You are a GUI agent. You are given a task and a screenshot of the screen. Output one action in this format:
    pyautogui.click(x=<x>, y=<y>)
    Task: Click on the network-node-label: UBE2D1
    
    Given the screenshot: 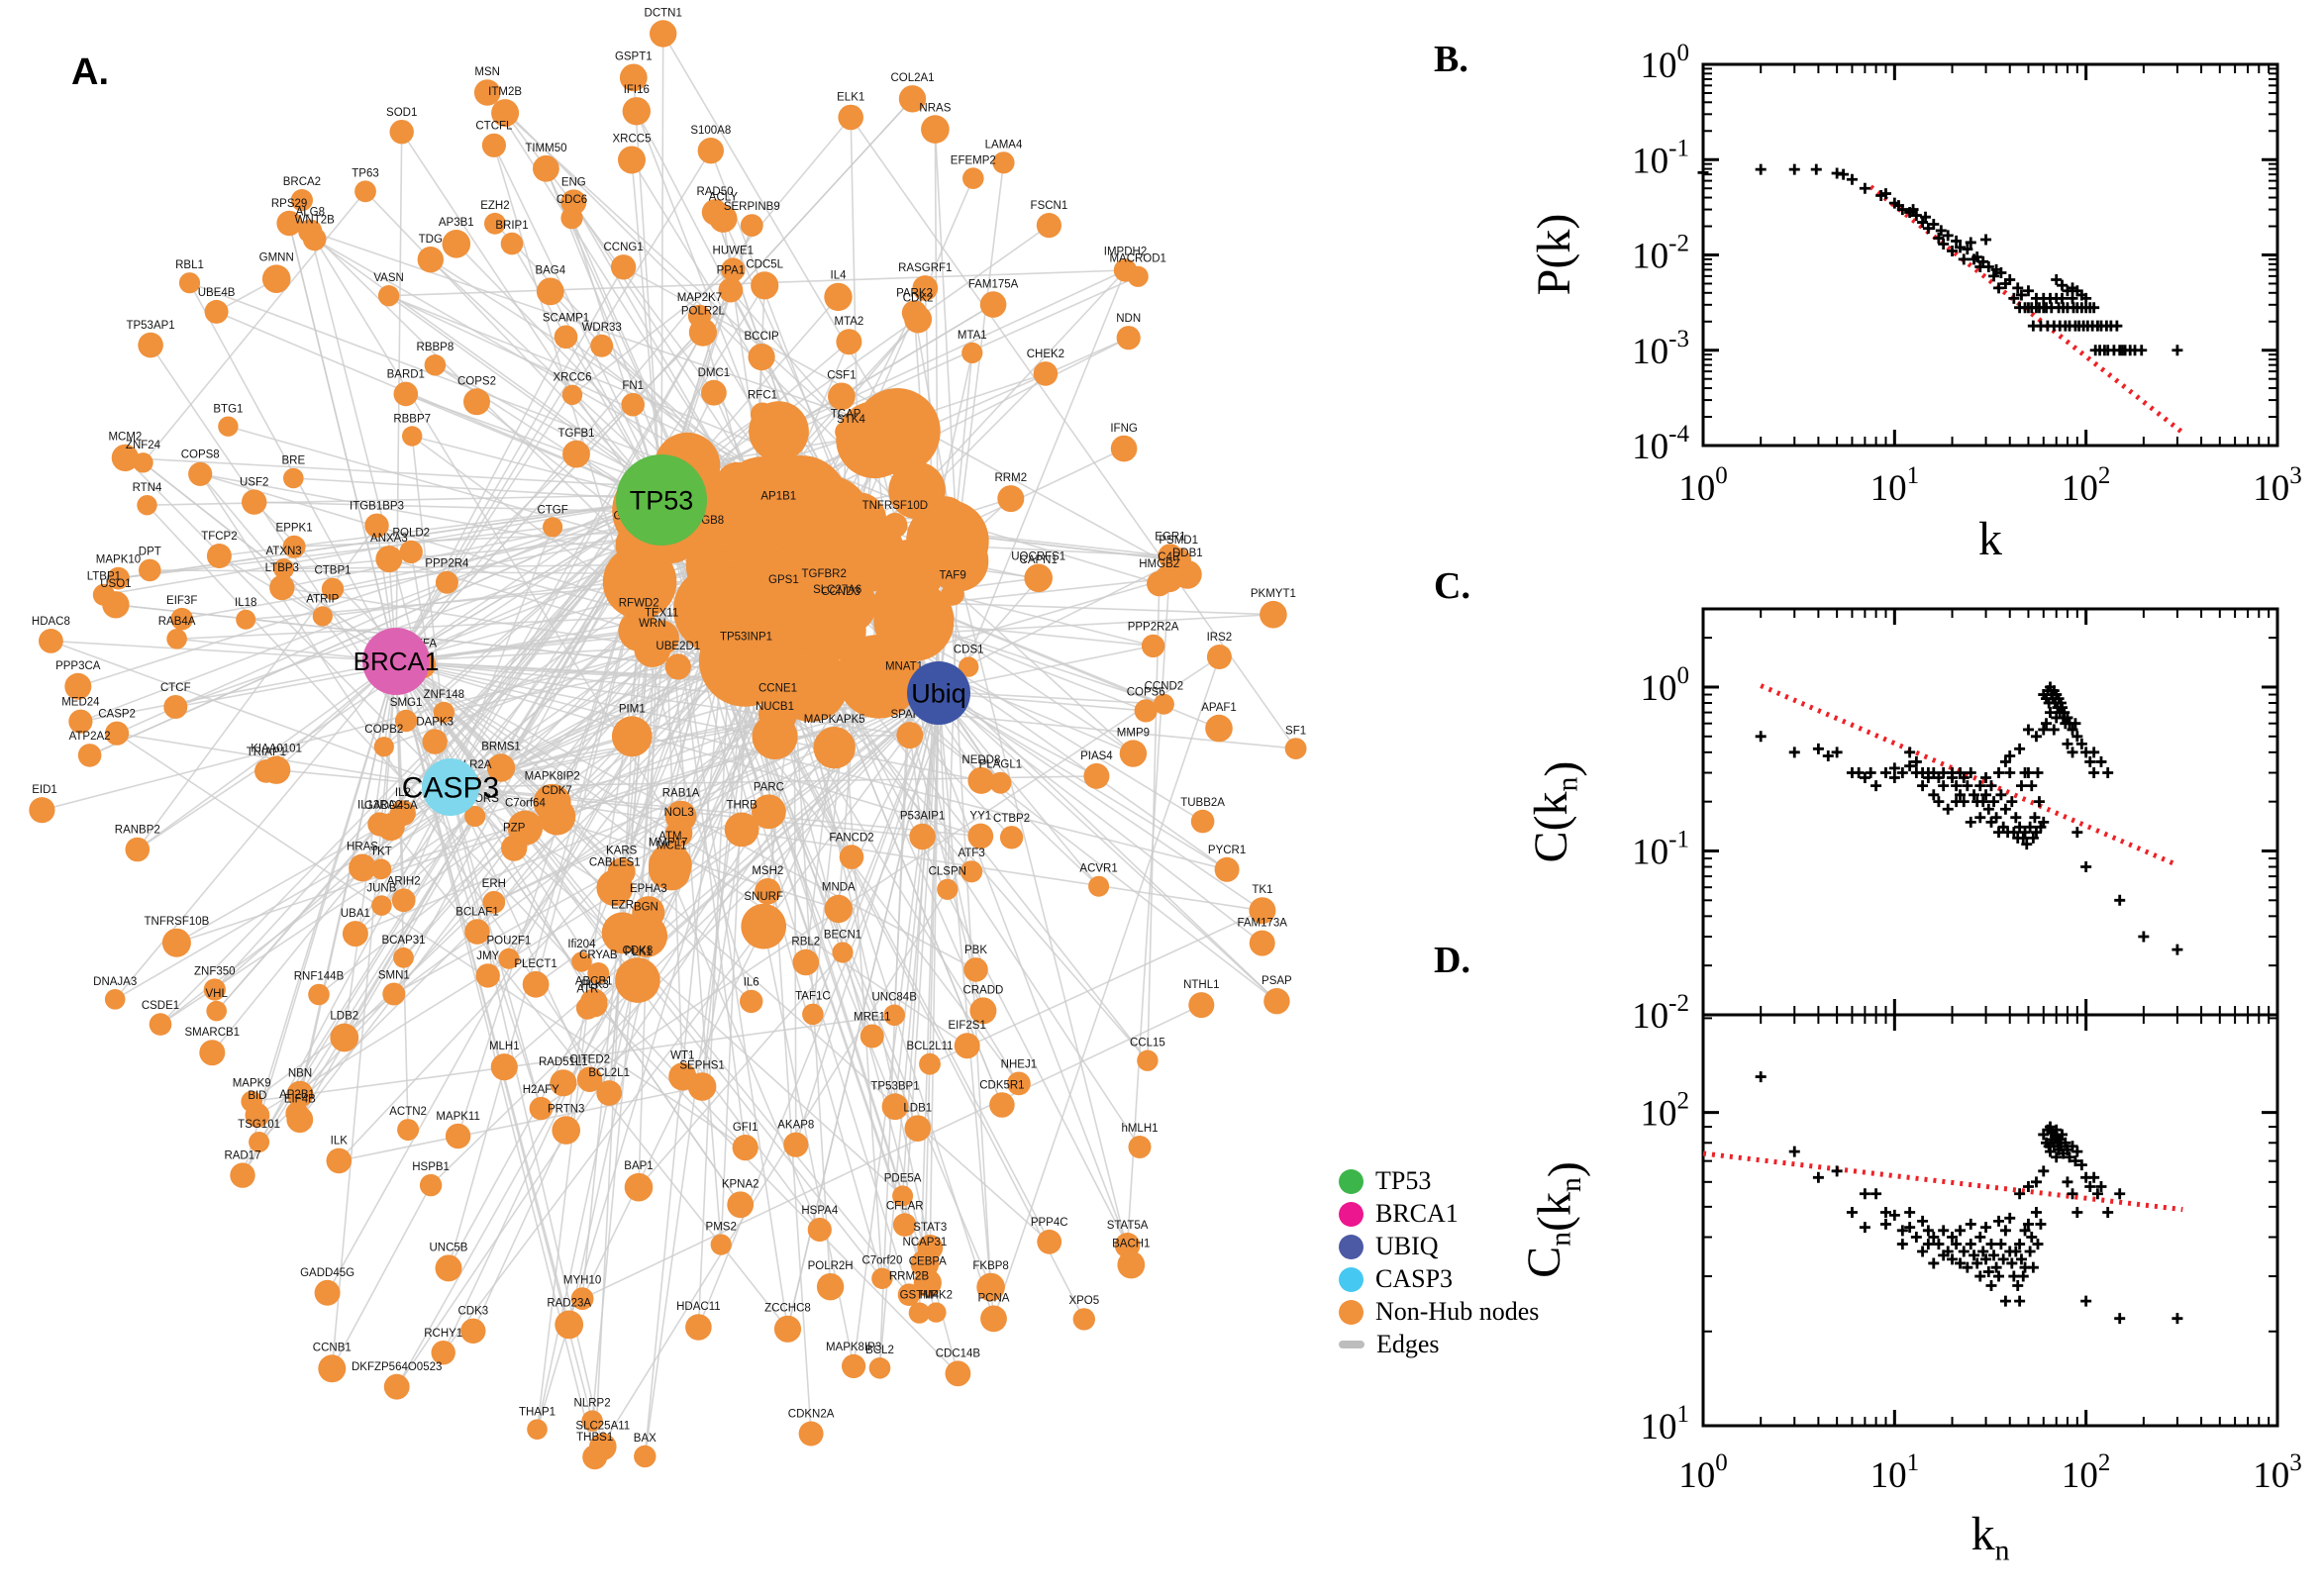 What is the action you would take?
    pyautogui.click(x=678, y=647)
    